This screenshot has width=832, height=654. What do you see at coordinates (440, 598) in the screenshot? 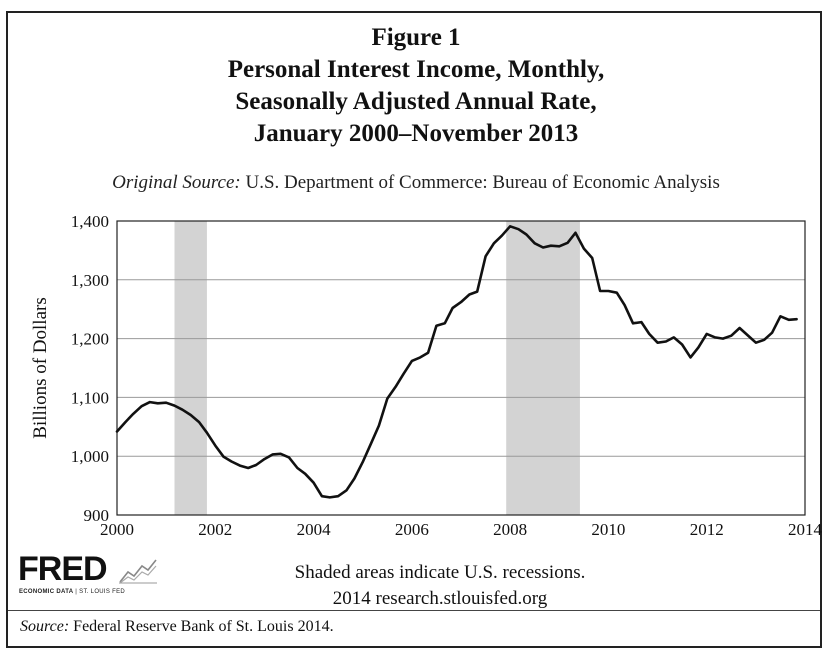
I see `recession-note-line-2: 2014 research.stlouisfed.org` at bounding box center [440, 598].